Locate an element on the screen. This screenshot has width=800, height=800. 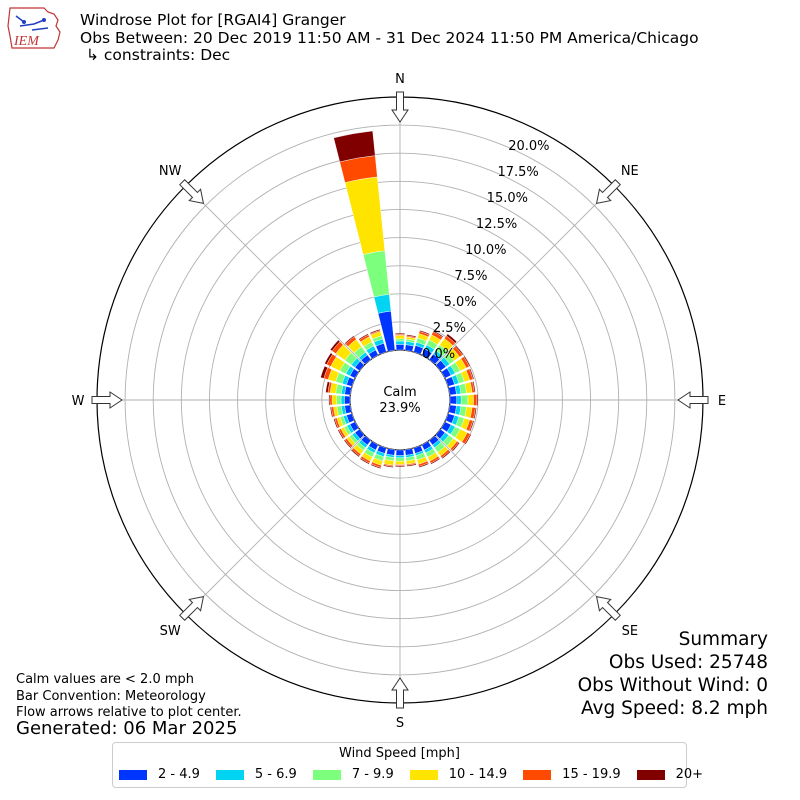
compass-label: NW is located at coordinates (170, 171).